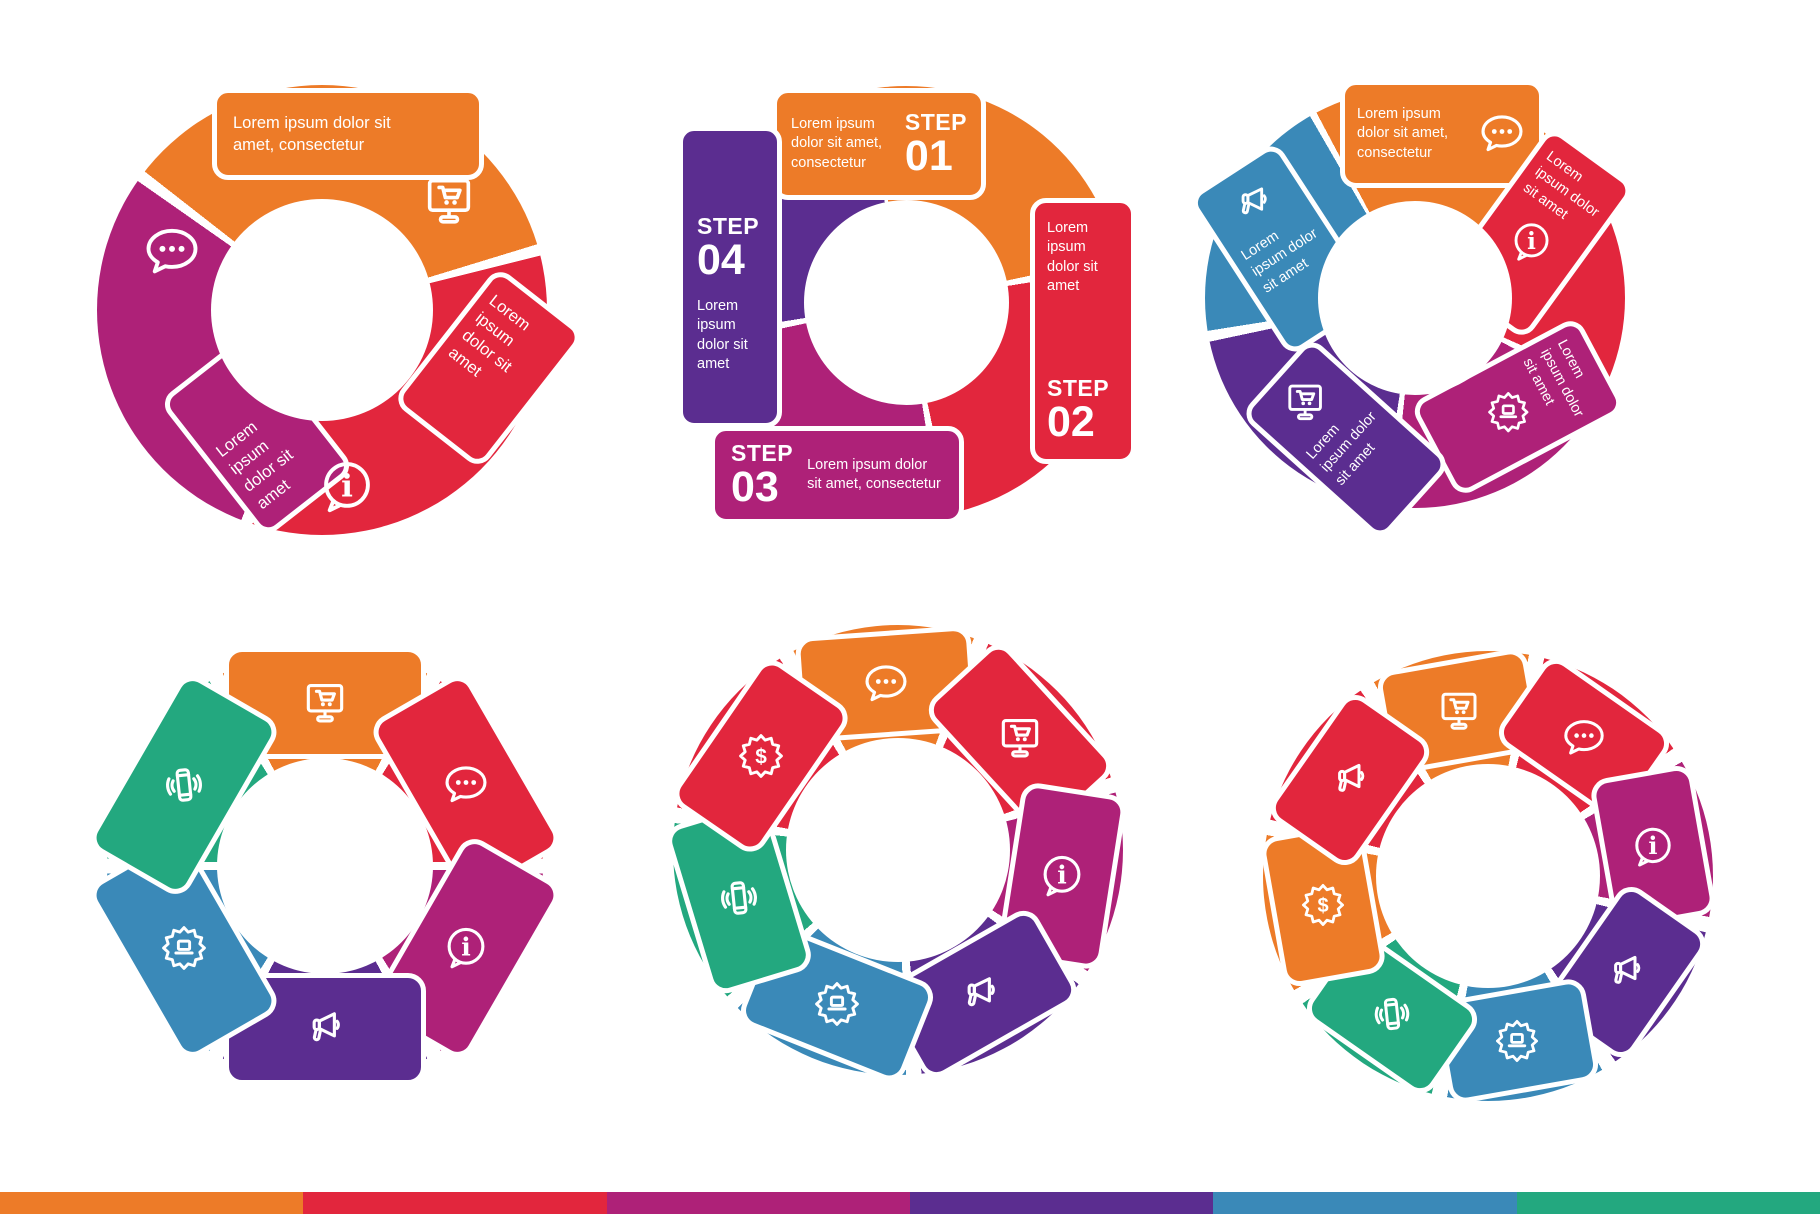 This screenshot has width=1820, height=1214. Describe the element at coordinates (1365, 1203) in the screenshot. I see `palette-swatch-blue` at that location.